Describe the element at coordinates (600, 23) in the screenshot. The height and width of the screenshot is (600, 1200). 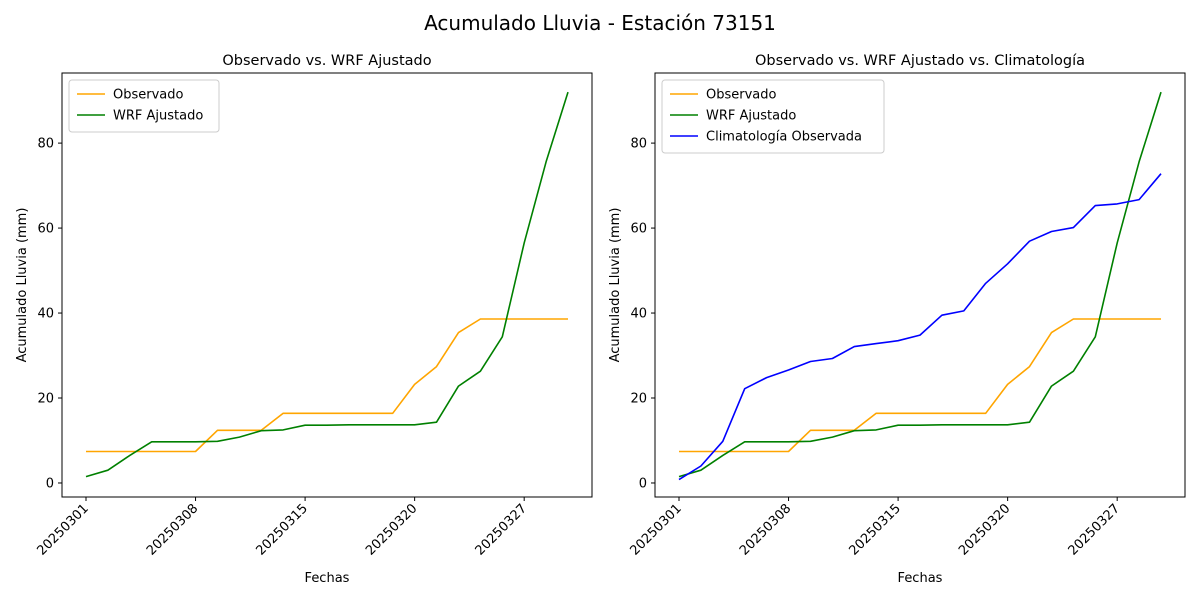
I see `figure-suptitle: Acumulado Lluvia - Estación 73151` at that location.